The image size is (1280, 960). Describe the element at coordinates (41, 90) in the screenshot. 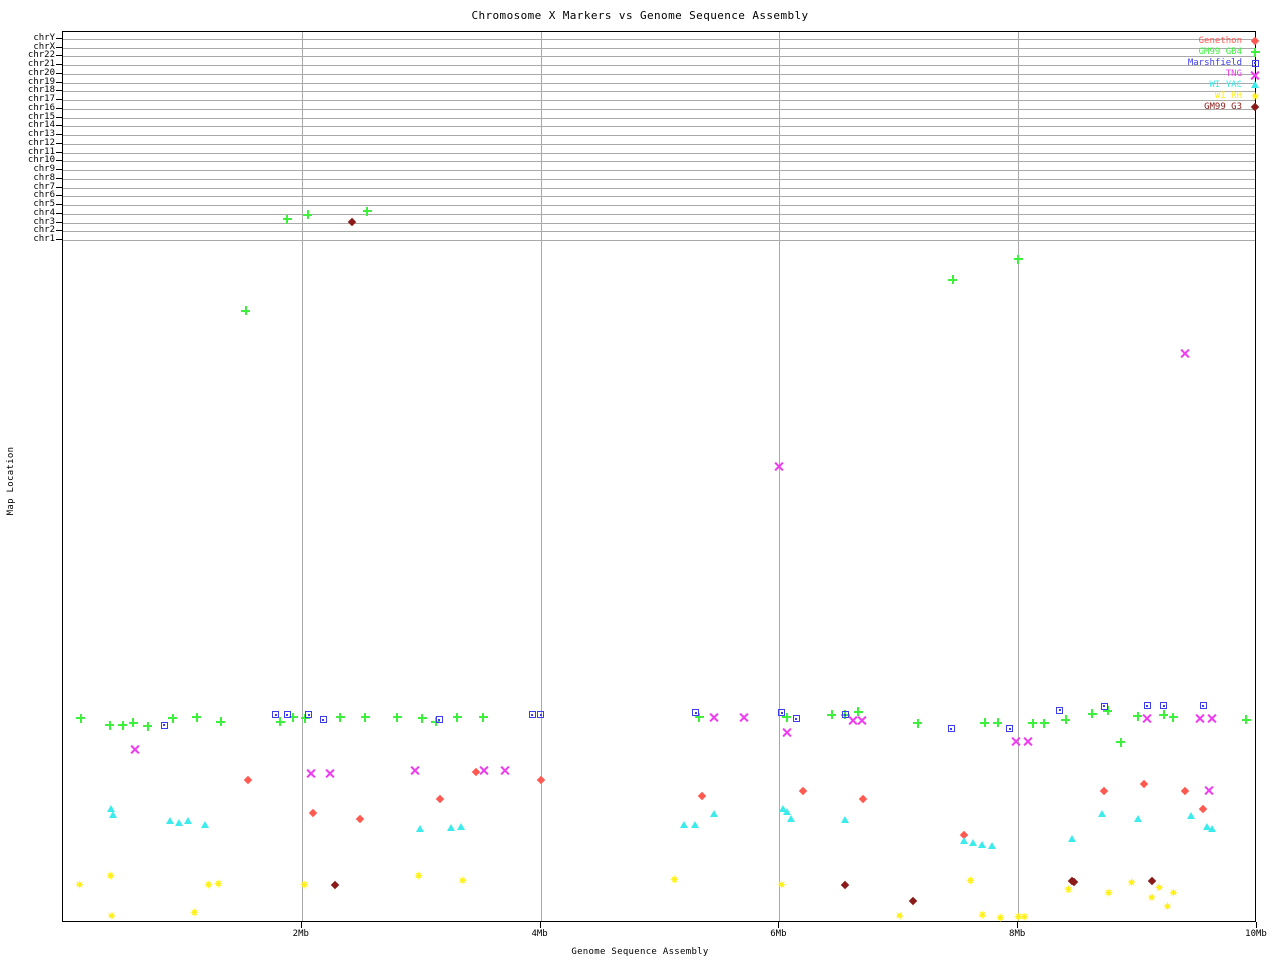

I see `y-tick-label-chr18: chr18` at that location.